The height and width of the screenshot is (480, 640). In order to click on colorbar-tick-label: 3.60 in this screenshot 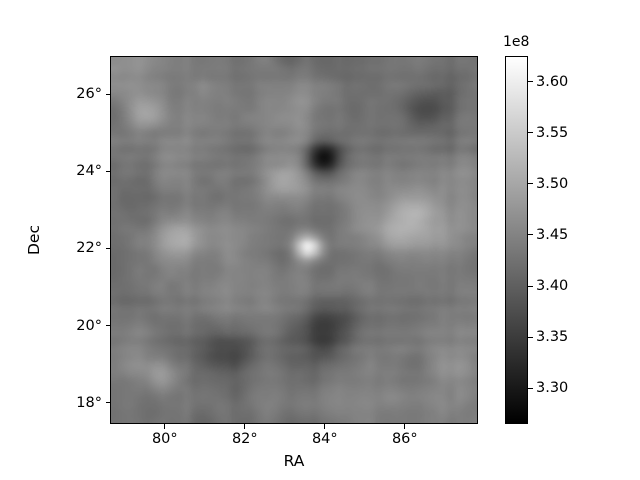, I will do `click(552, 81)`.